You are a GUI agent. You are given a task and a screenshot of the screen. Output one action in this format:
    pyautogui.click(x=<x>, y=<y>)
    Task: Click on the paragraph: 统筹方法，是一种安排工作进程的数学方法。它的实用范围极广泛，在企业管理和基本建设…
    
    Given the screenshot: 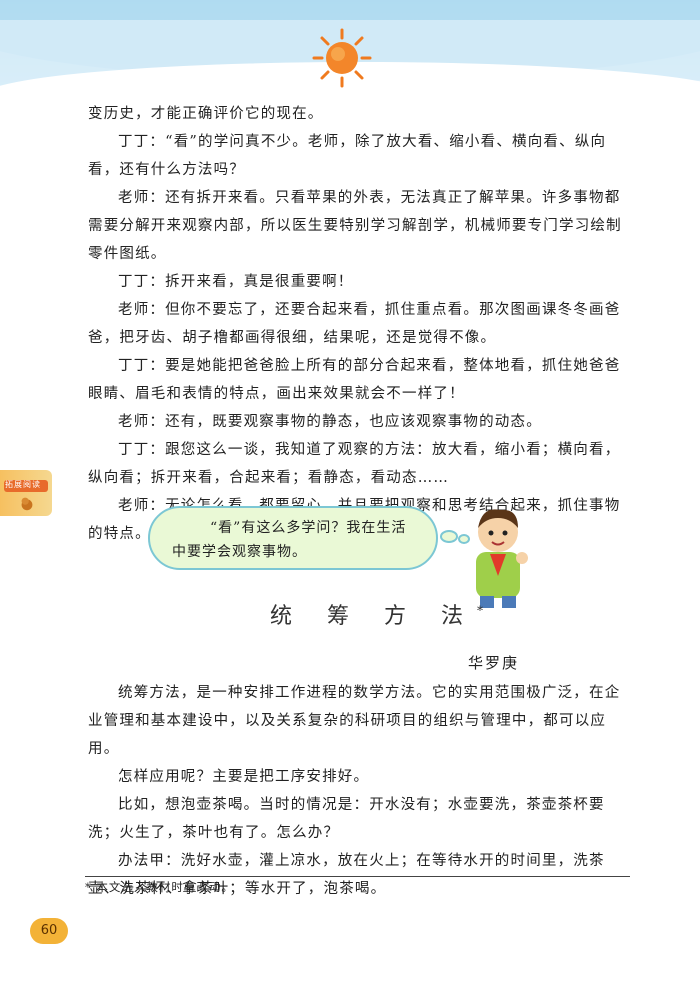 What is the action you would take?
    pyautogui.click(x=354, y=721)
    